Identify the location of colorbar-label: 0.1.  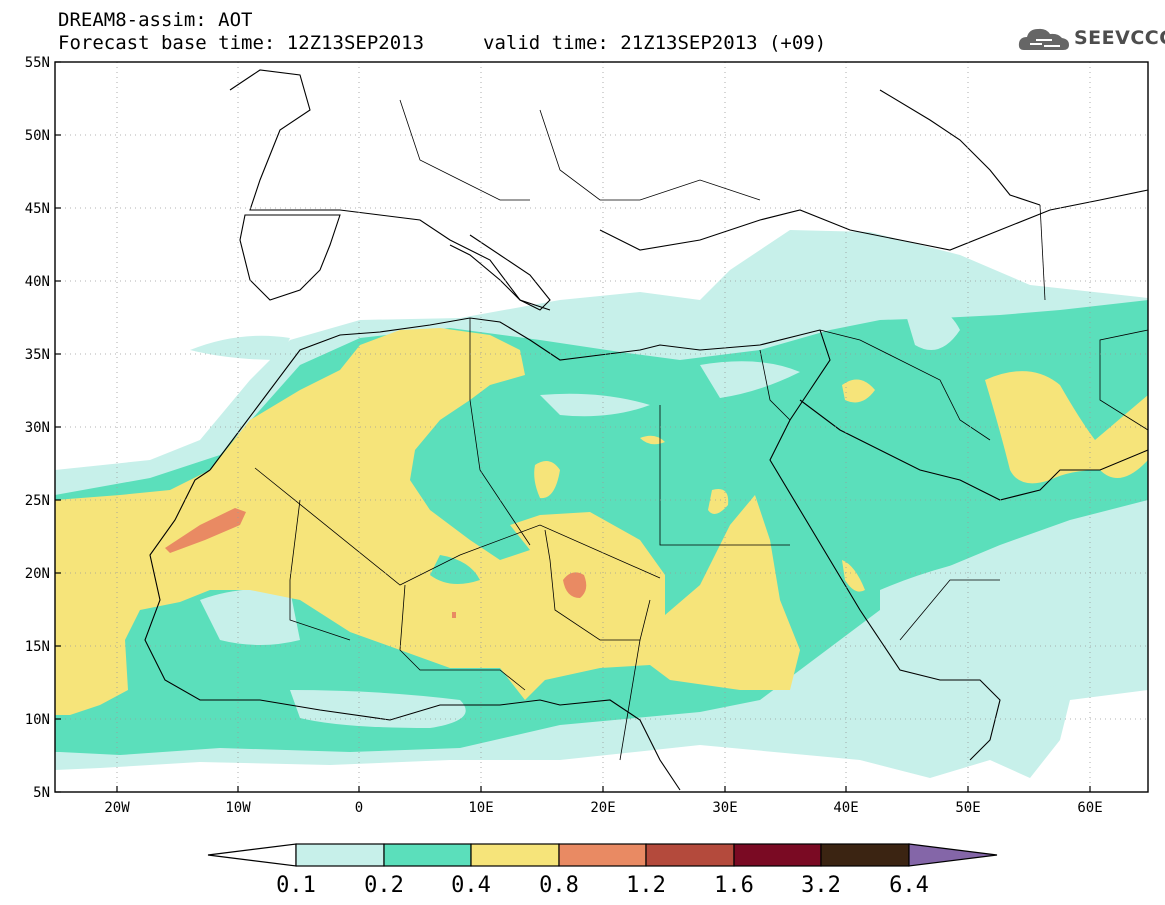
(296, 885).